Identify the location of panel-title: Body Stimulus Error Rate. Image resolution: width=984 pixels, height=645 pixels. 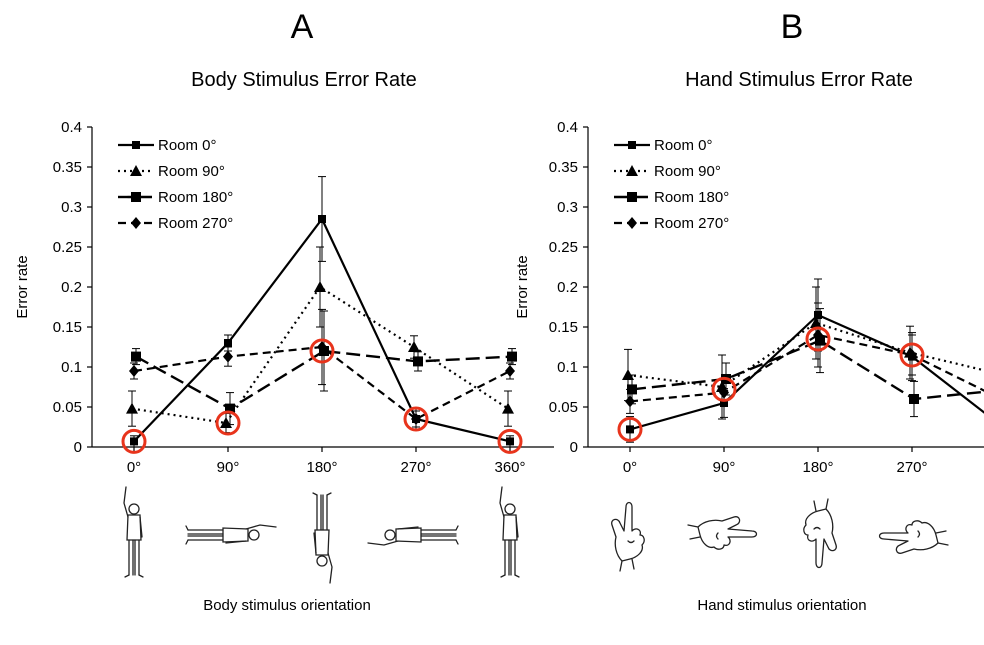
(304, 80).